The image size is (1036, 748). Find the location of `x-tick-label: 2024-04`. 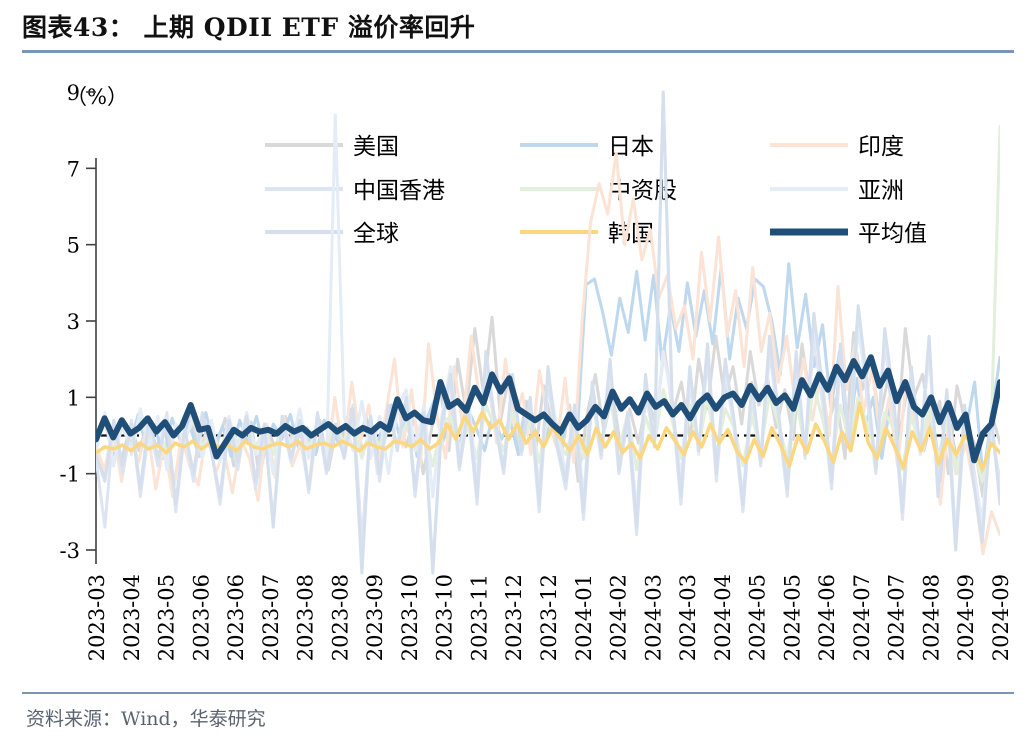

x-tick-label: 2024-04 is located at coordinates (723, 617).